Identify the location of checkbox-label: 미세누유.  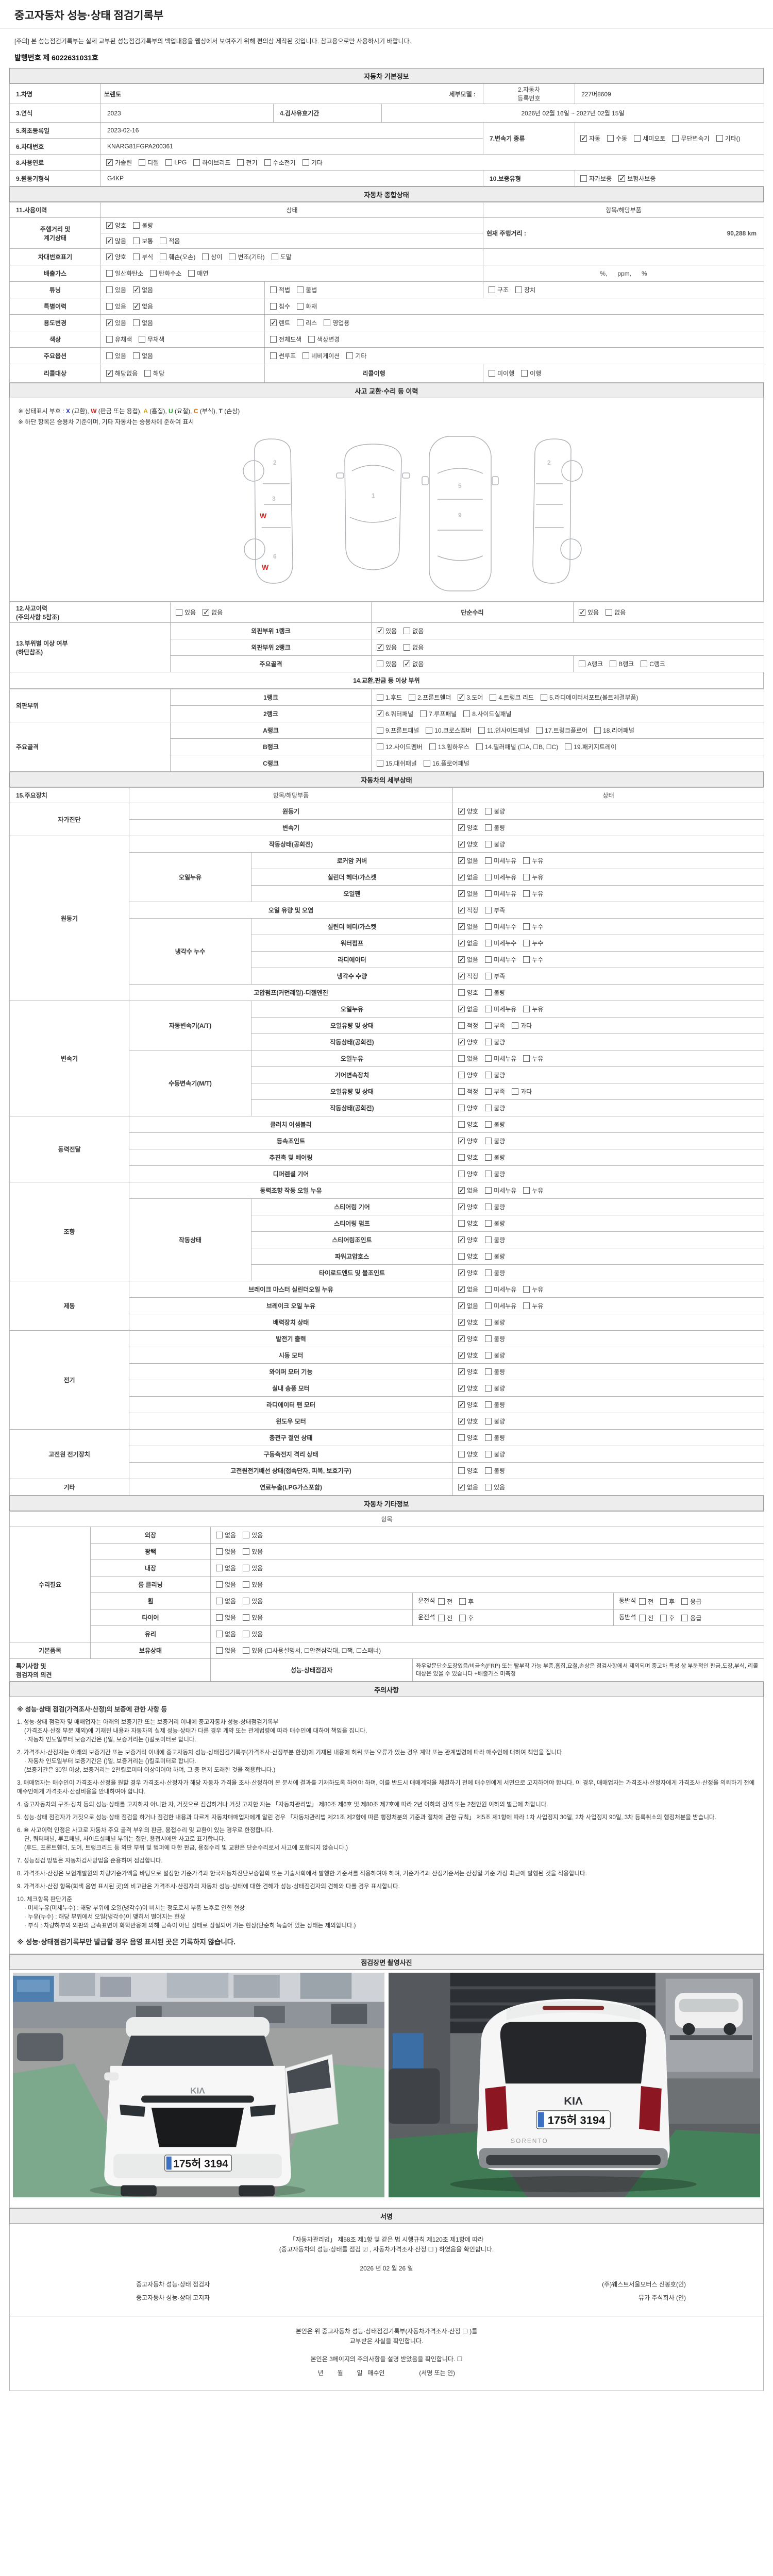
(505, 1306).